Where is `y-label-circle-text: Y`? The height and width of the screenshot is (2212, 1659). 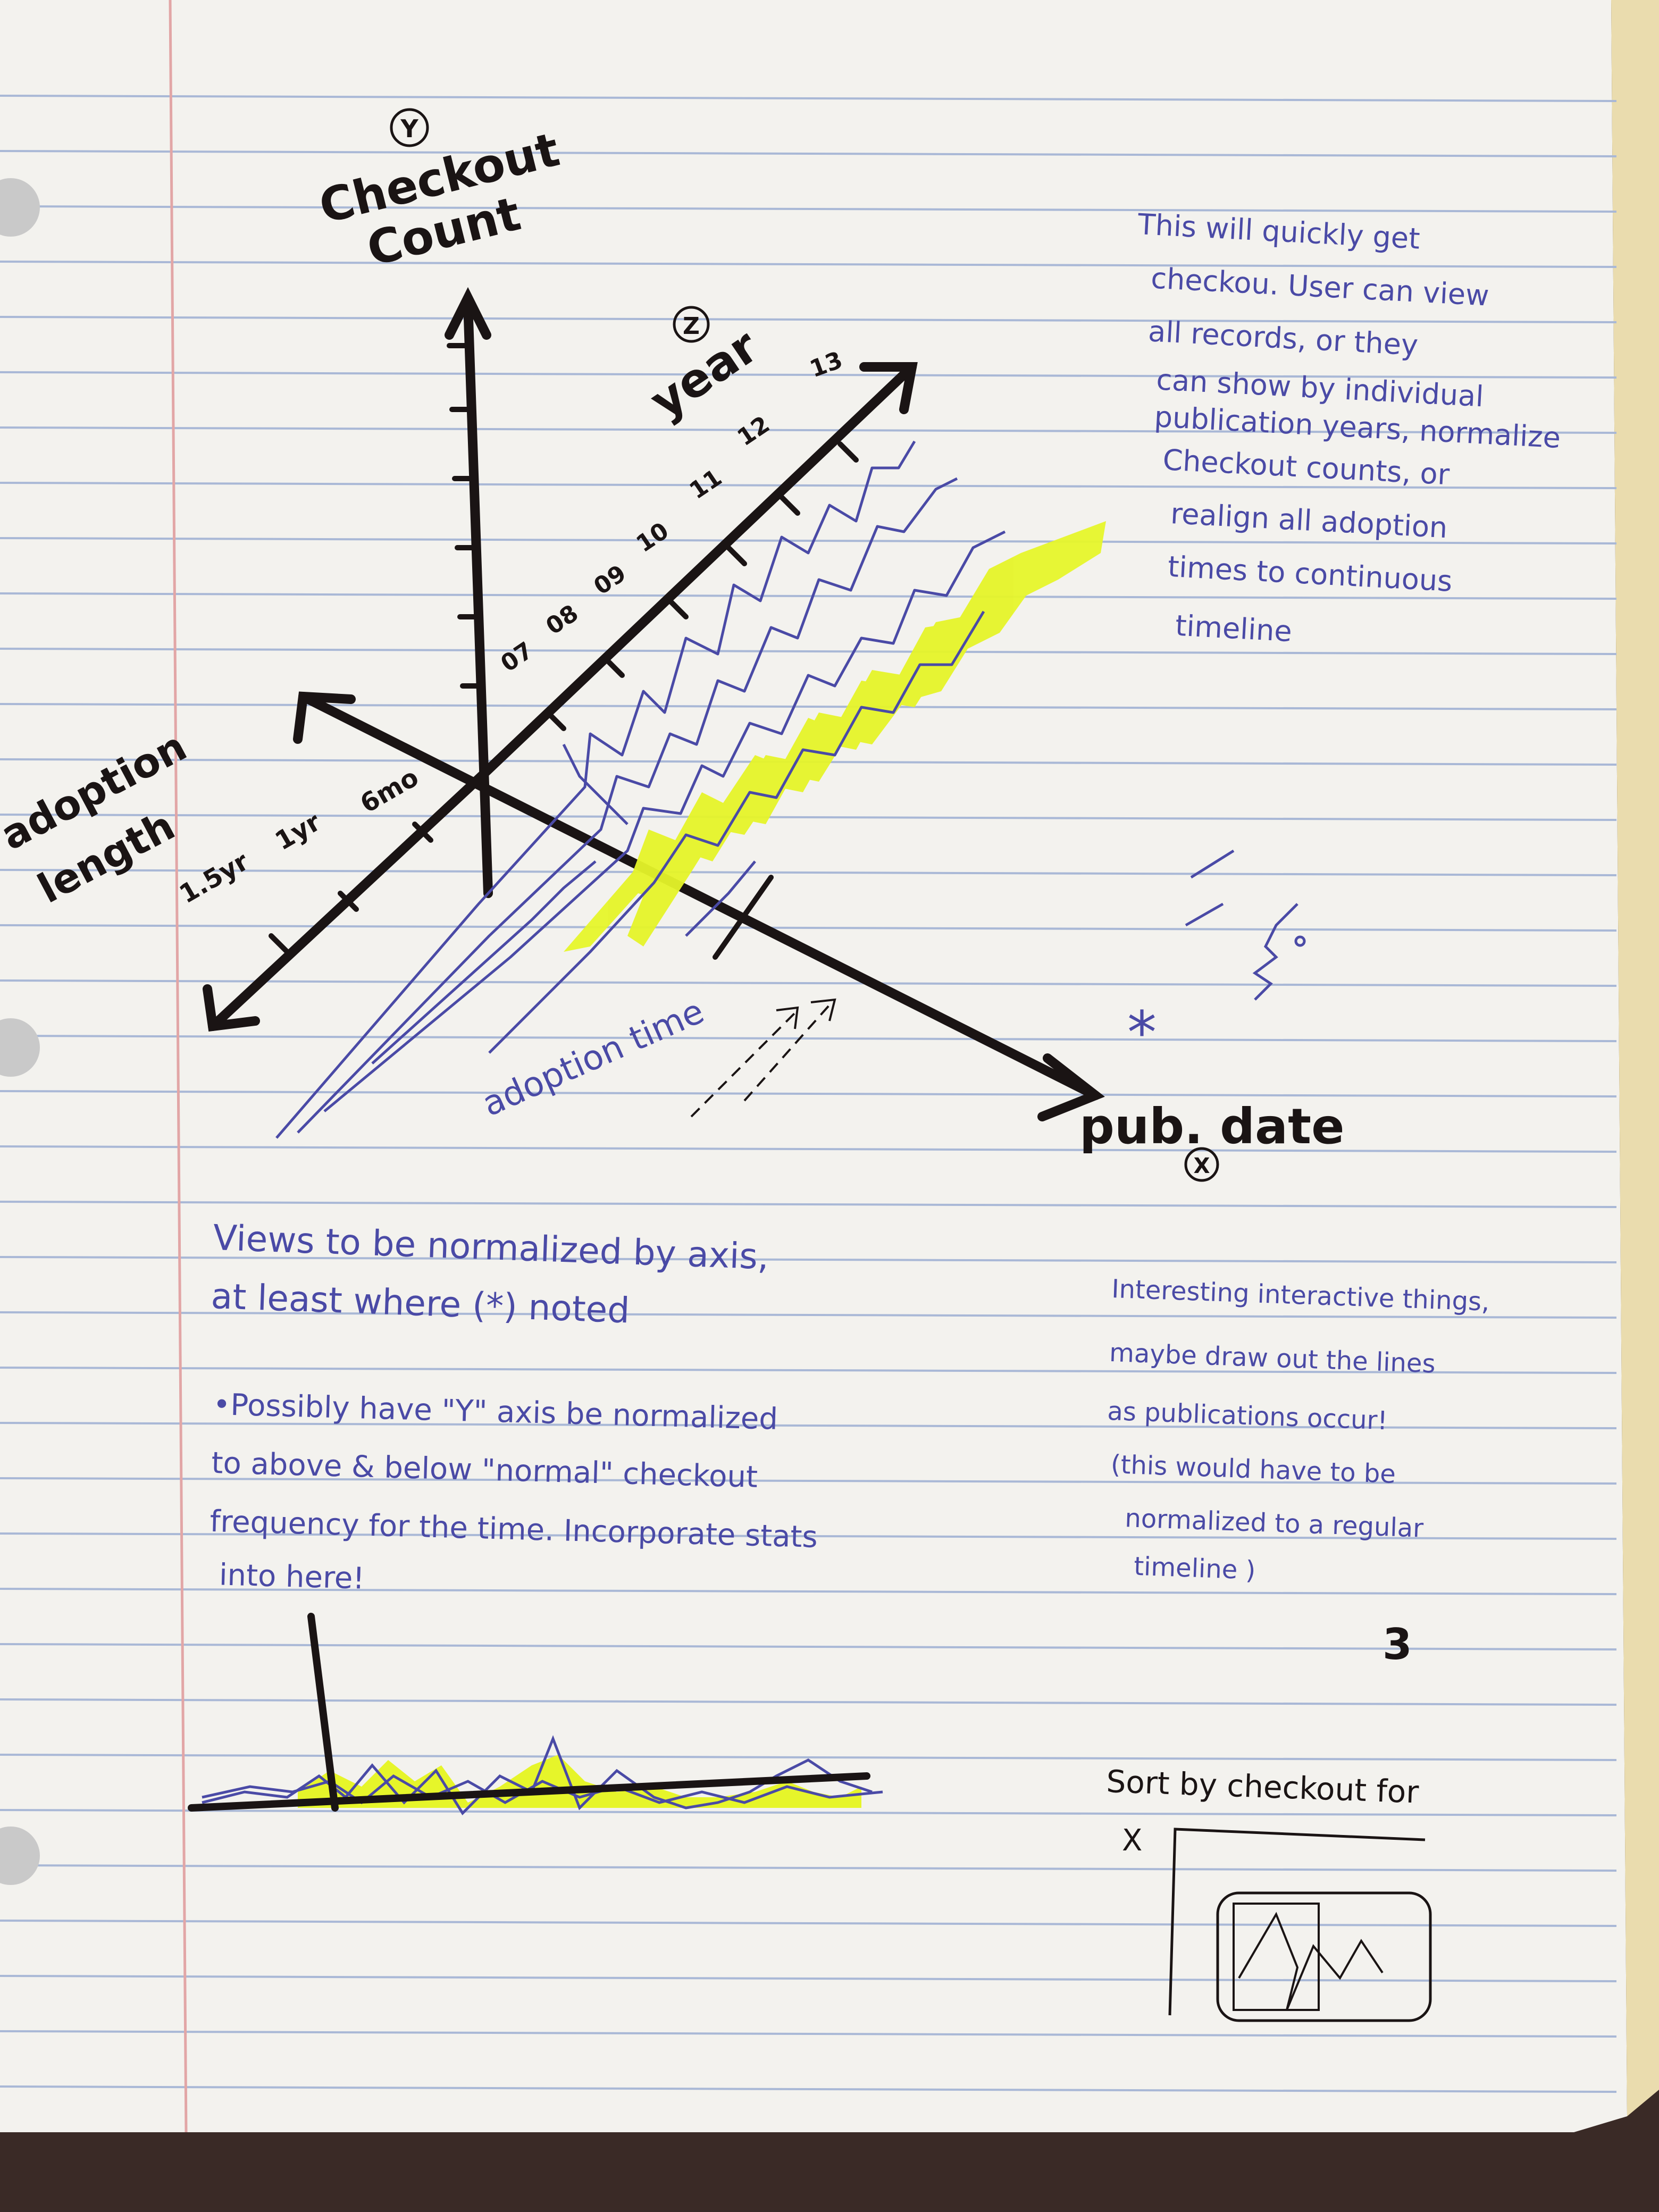
y-label-circle-text: Y is located at coordinates (409, 128).